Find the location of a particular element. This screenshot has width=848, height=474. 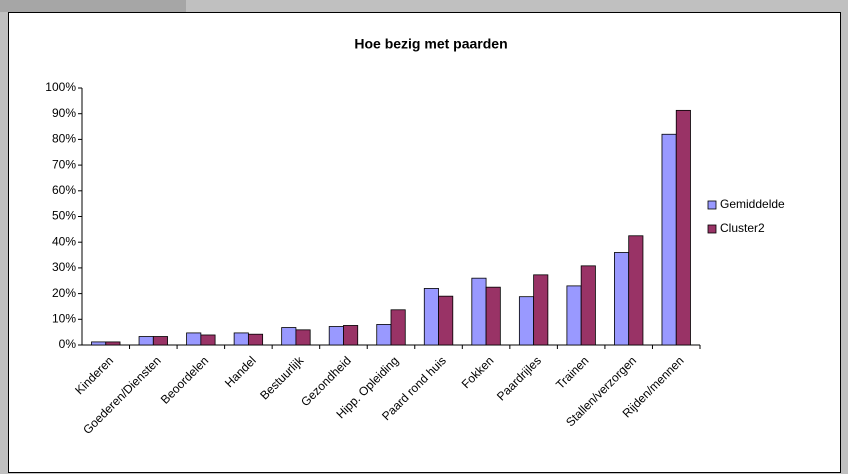

y-tick-label: 50% is located at coordinates (64, 216).